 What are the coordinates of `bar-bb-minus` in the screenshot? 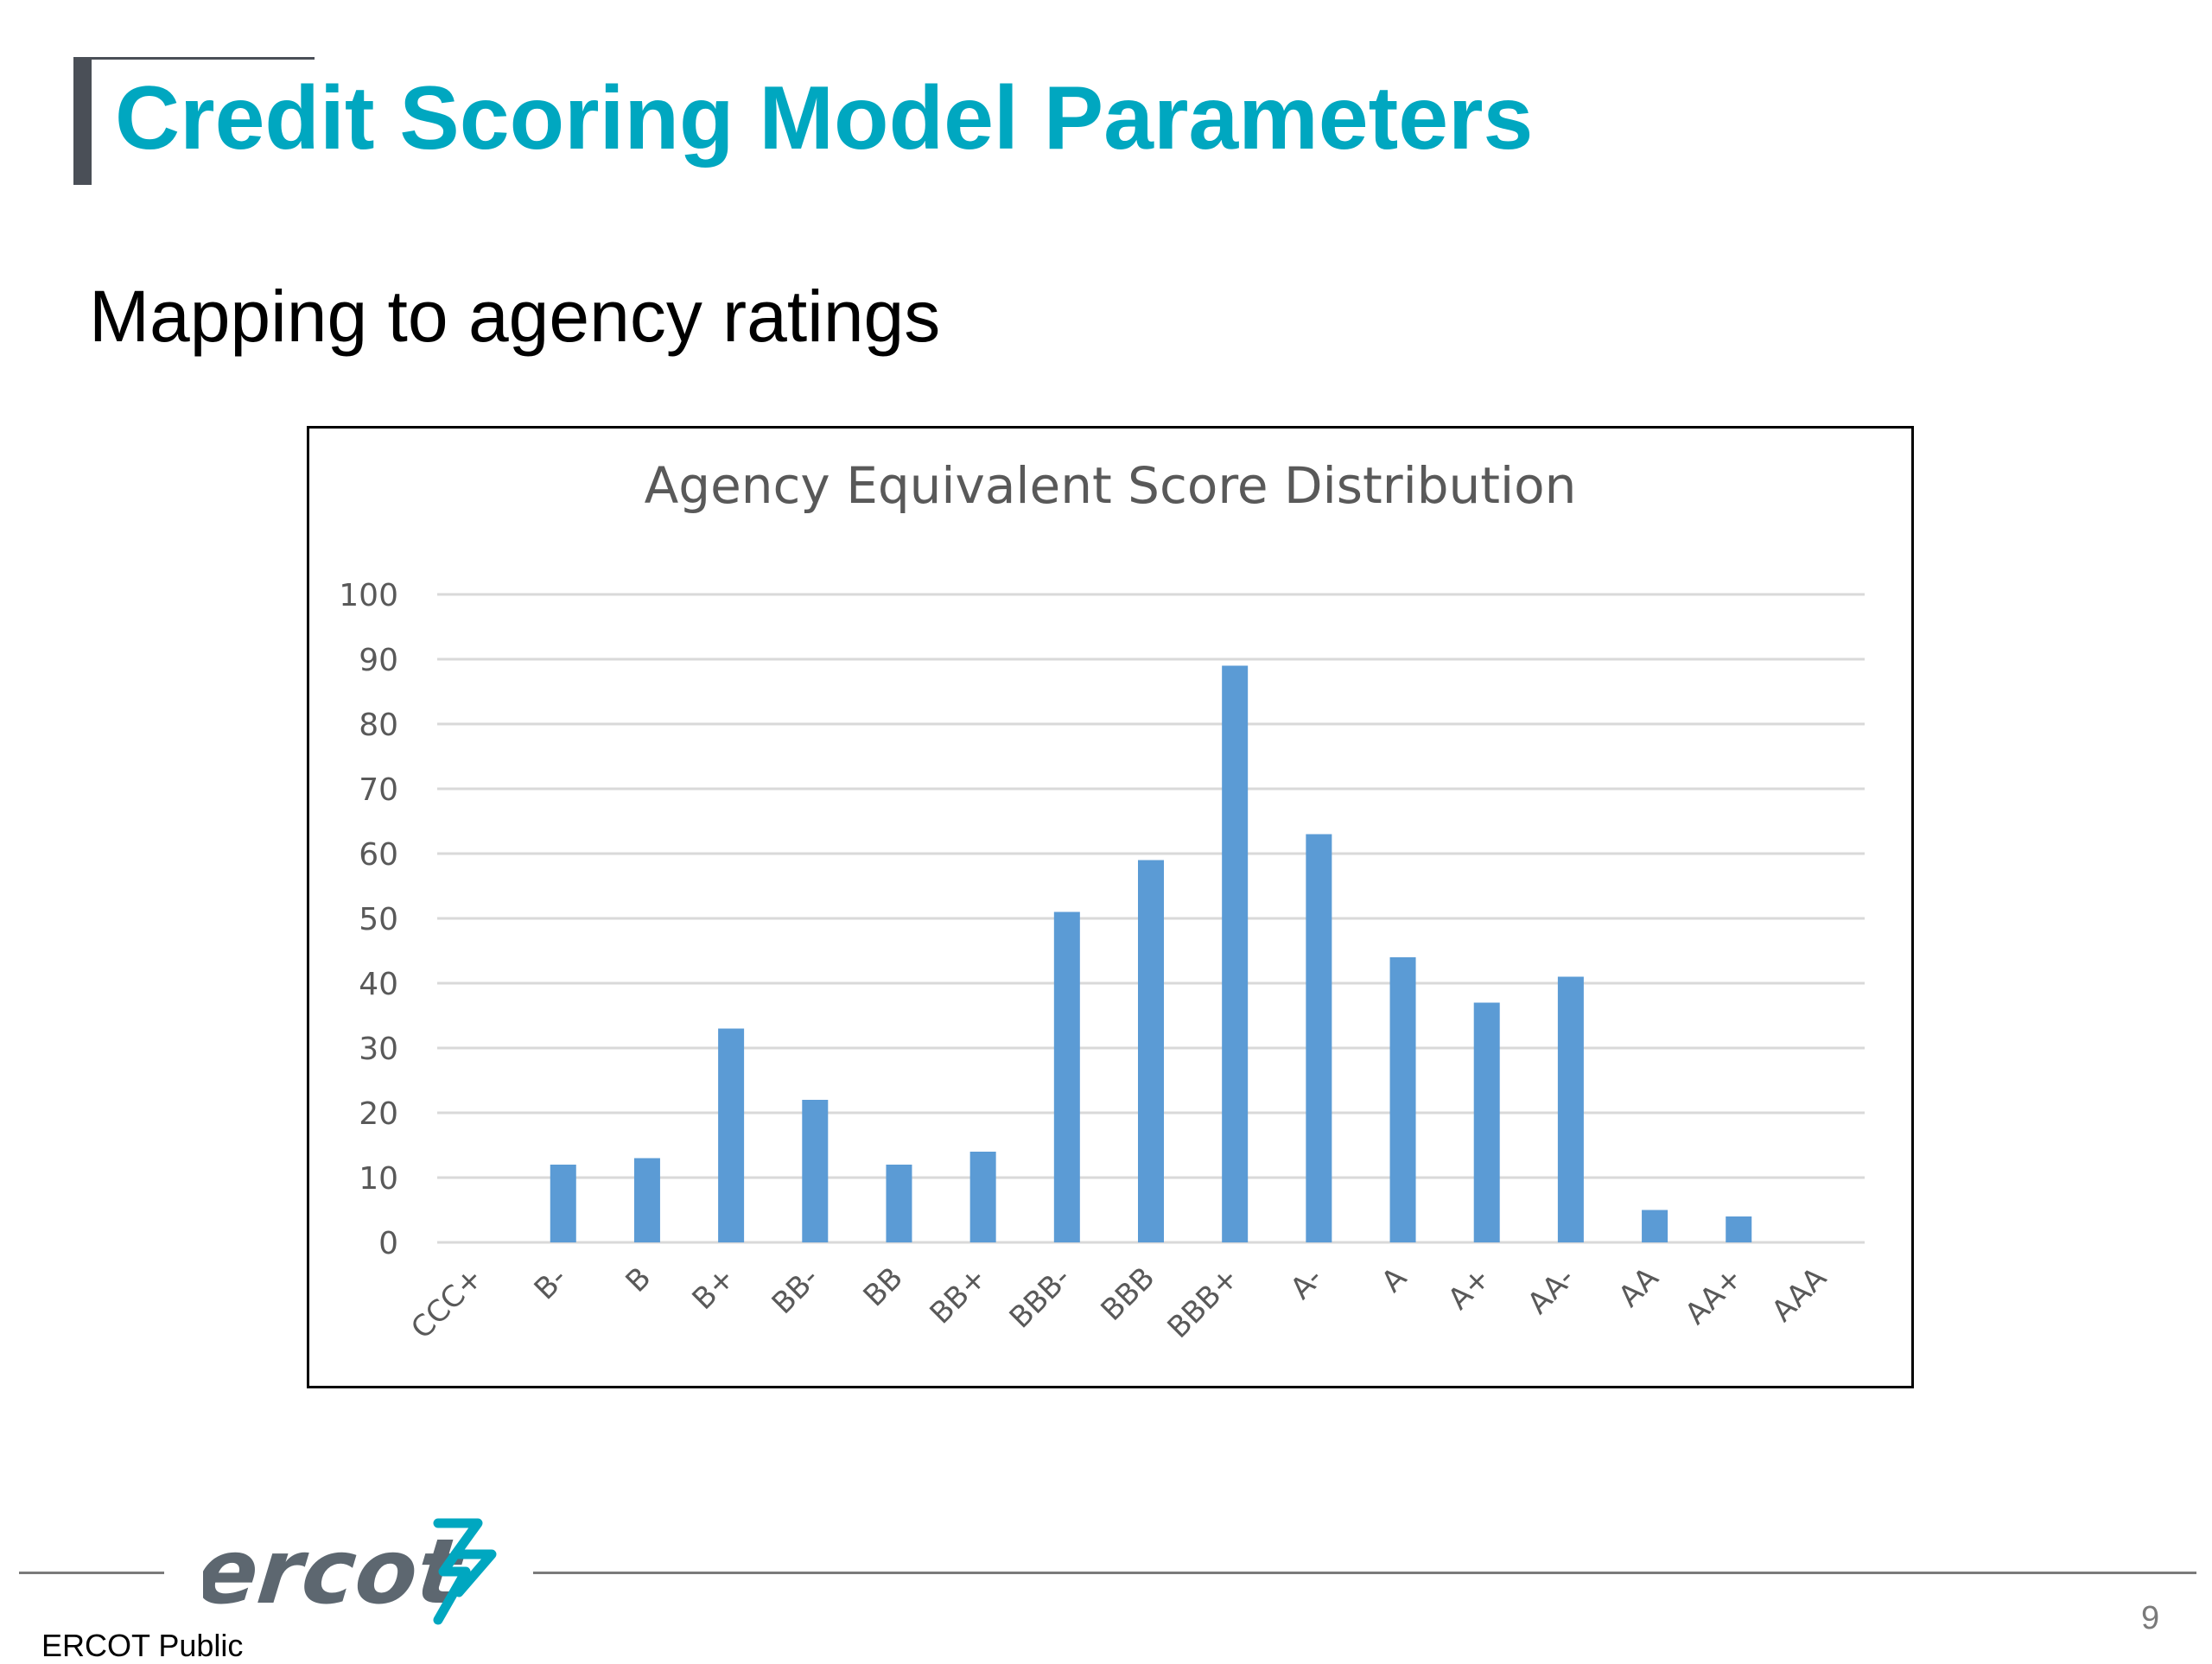 It's located at (815, 1171).